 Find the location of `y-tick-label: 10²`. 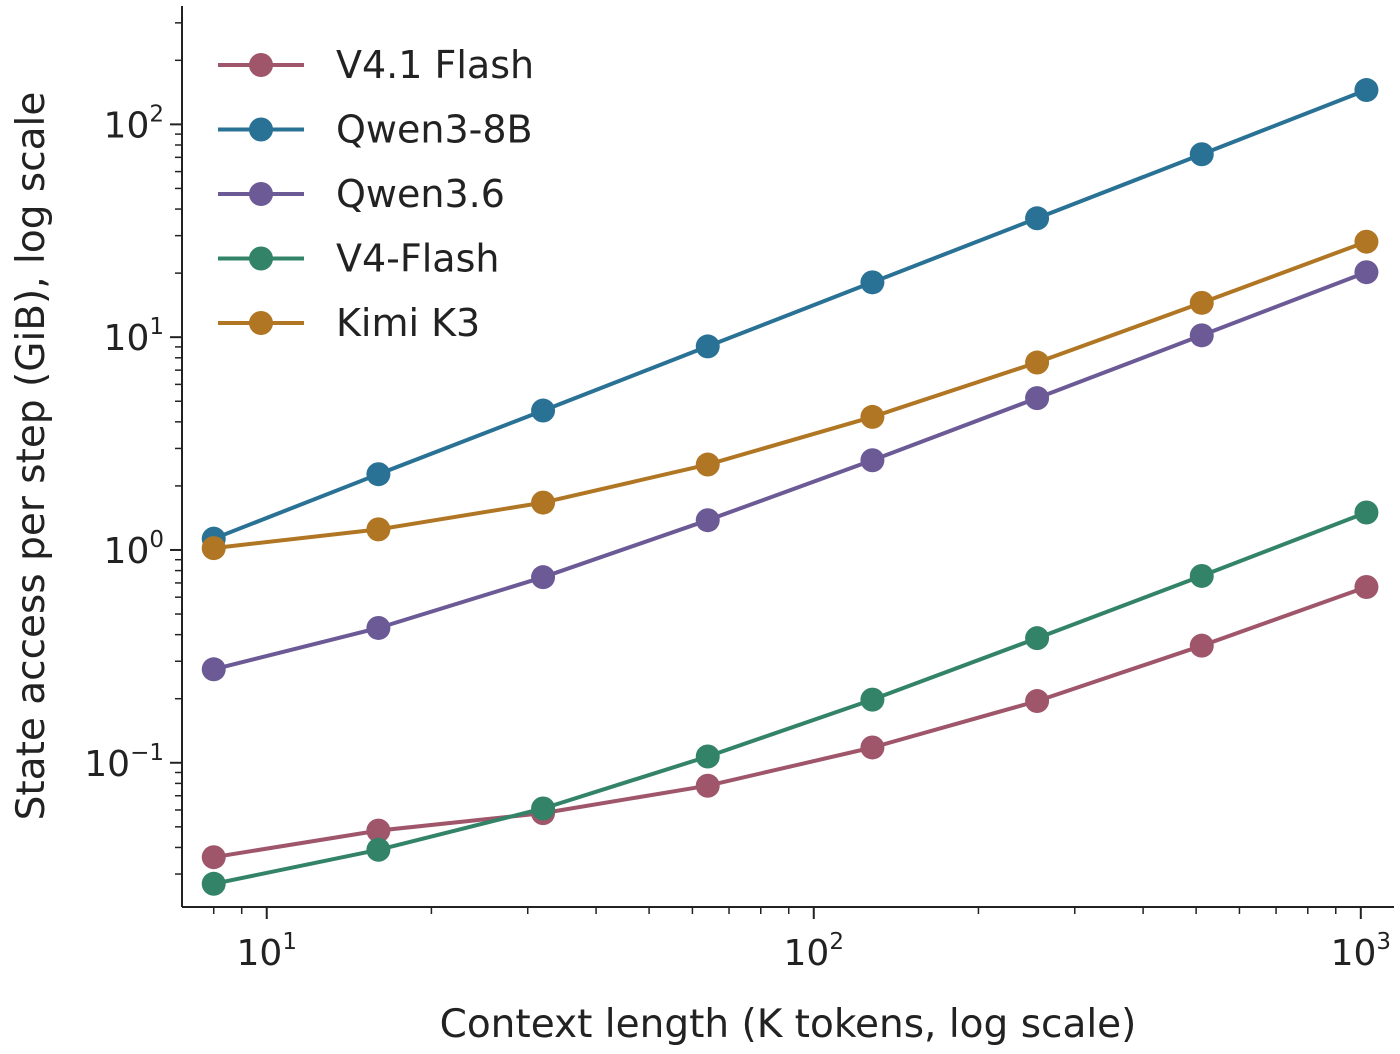

y-tick-label: 10² is located at coordinates (134, 123).